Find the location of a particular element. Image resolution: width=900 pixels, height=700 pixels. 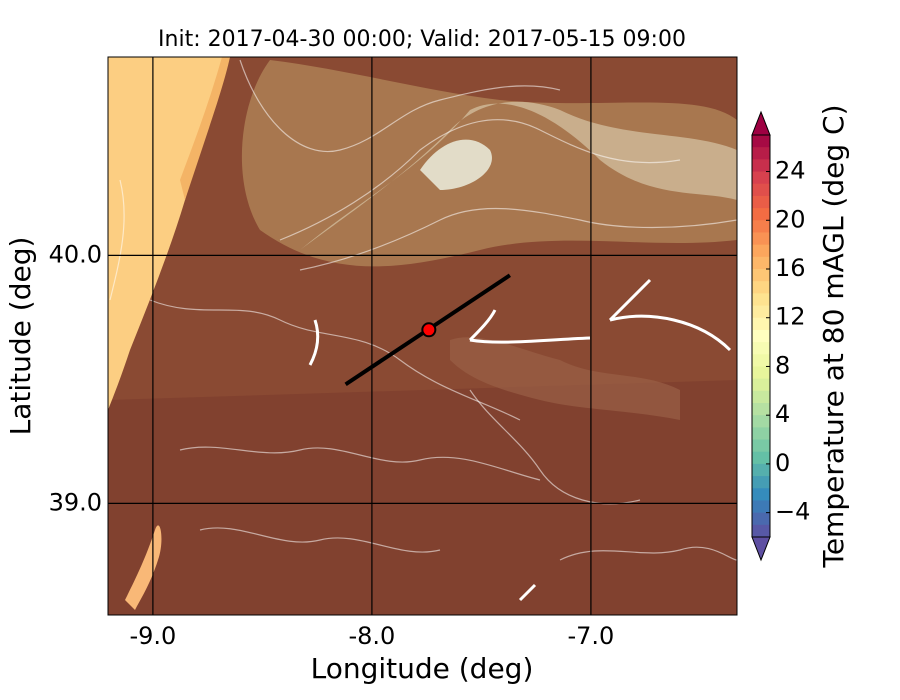

y-tick-label: 39.0 is located at coordinates (75, 502).